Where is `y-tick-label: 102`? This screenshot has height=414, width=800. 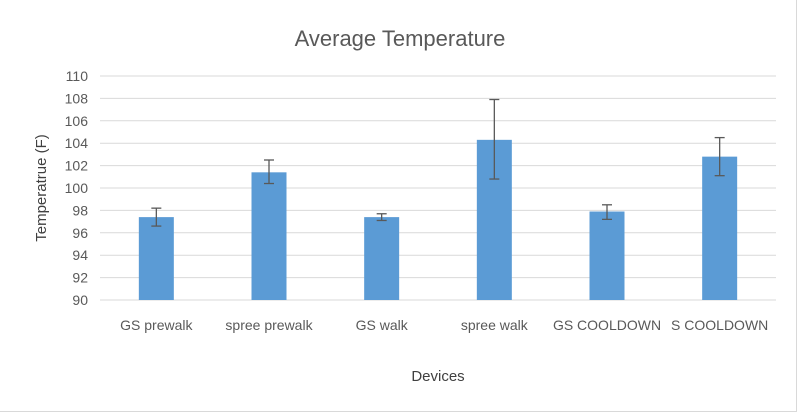 y-tick-label: 102 is located at coordinates (77, 166).